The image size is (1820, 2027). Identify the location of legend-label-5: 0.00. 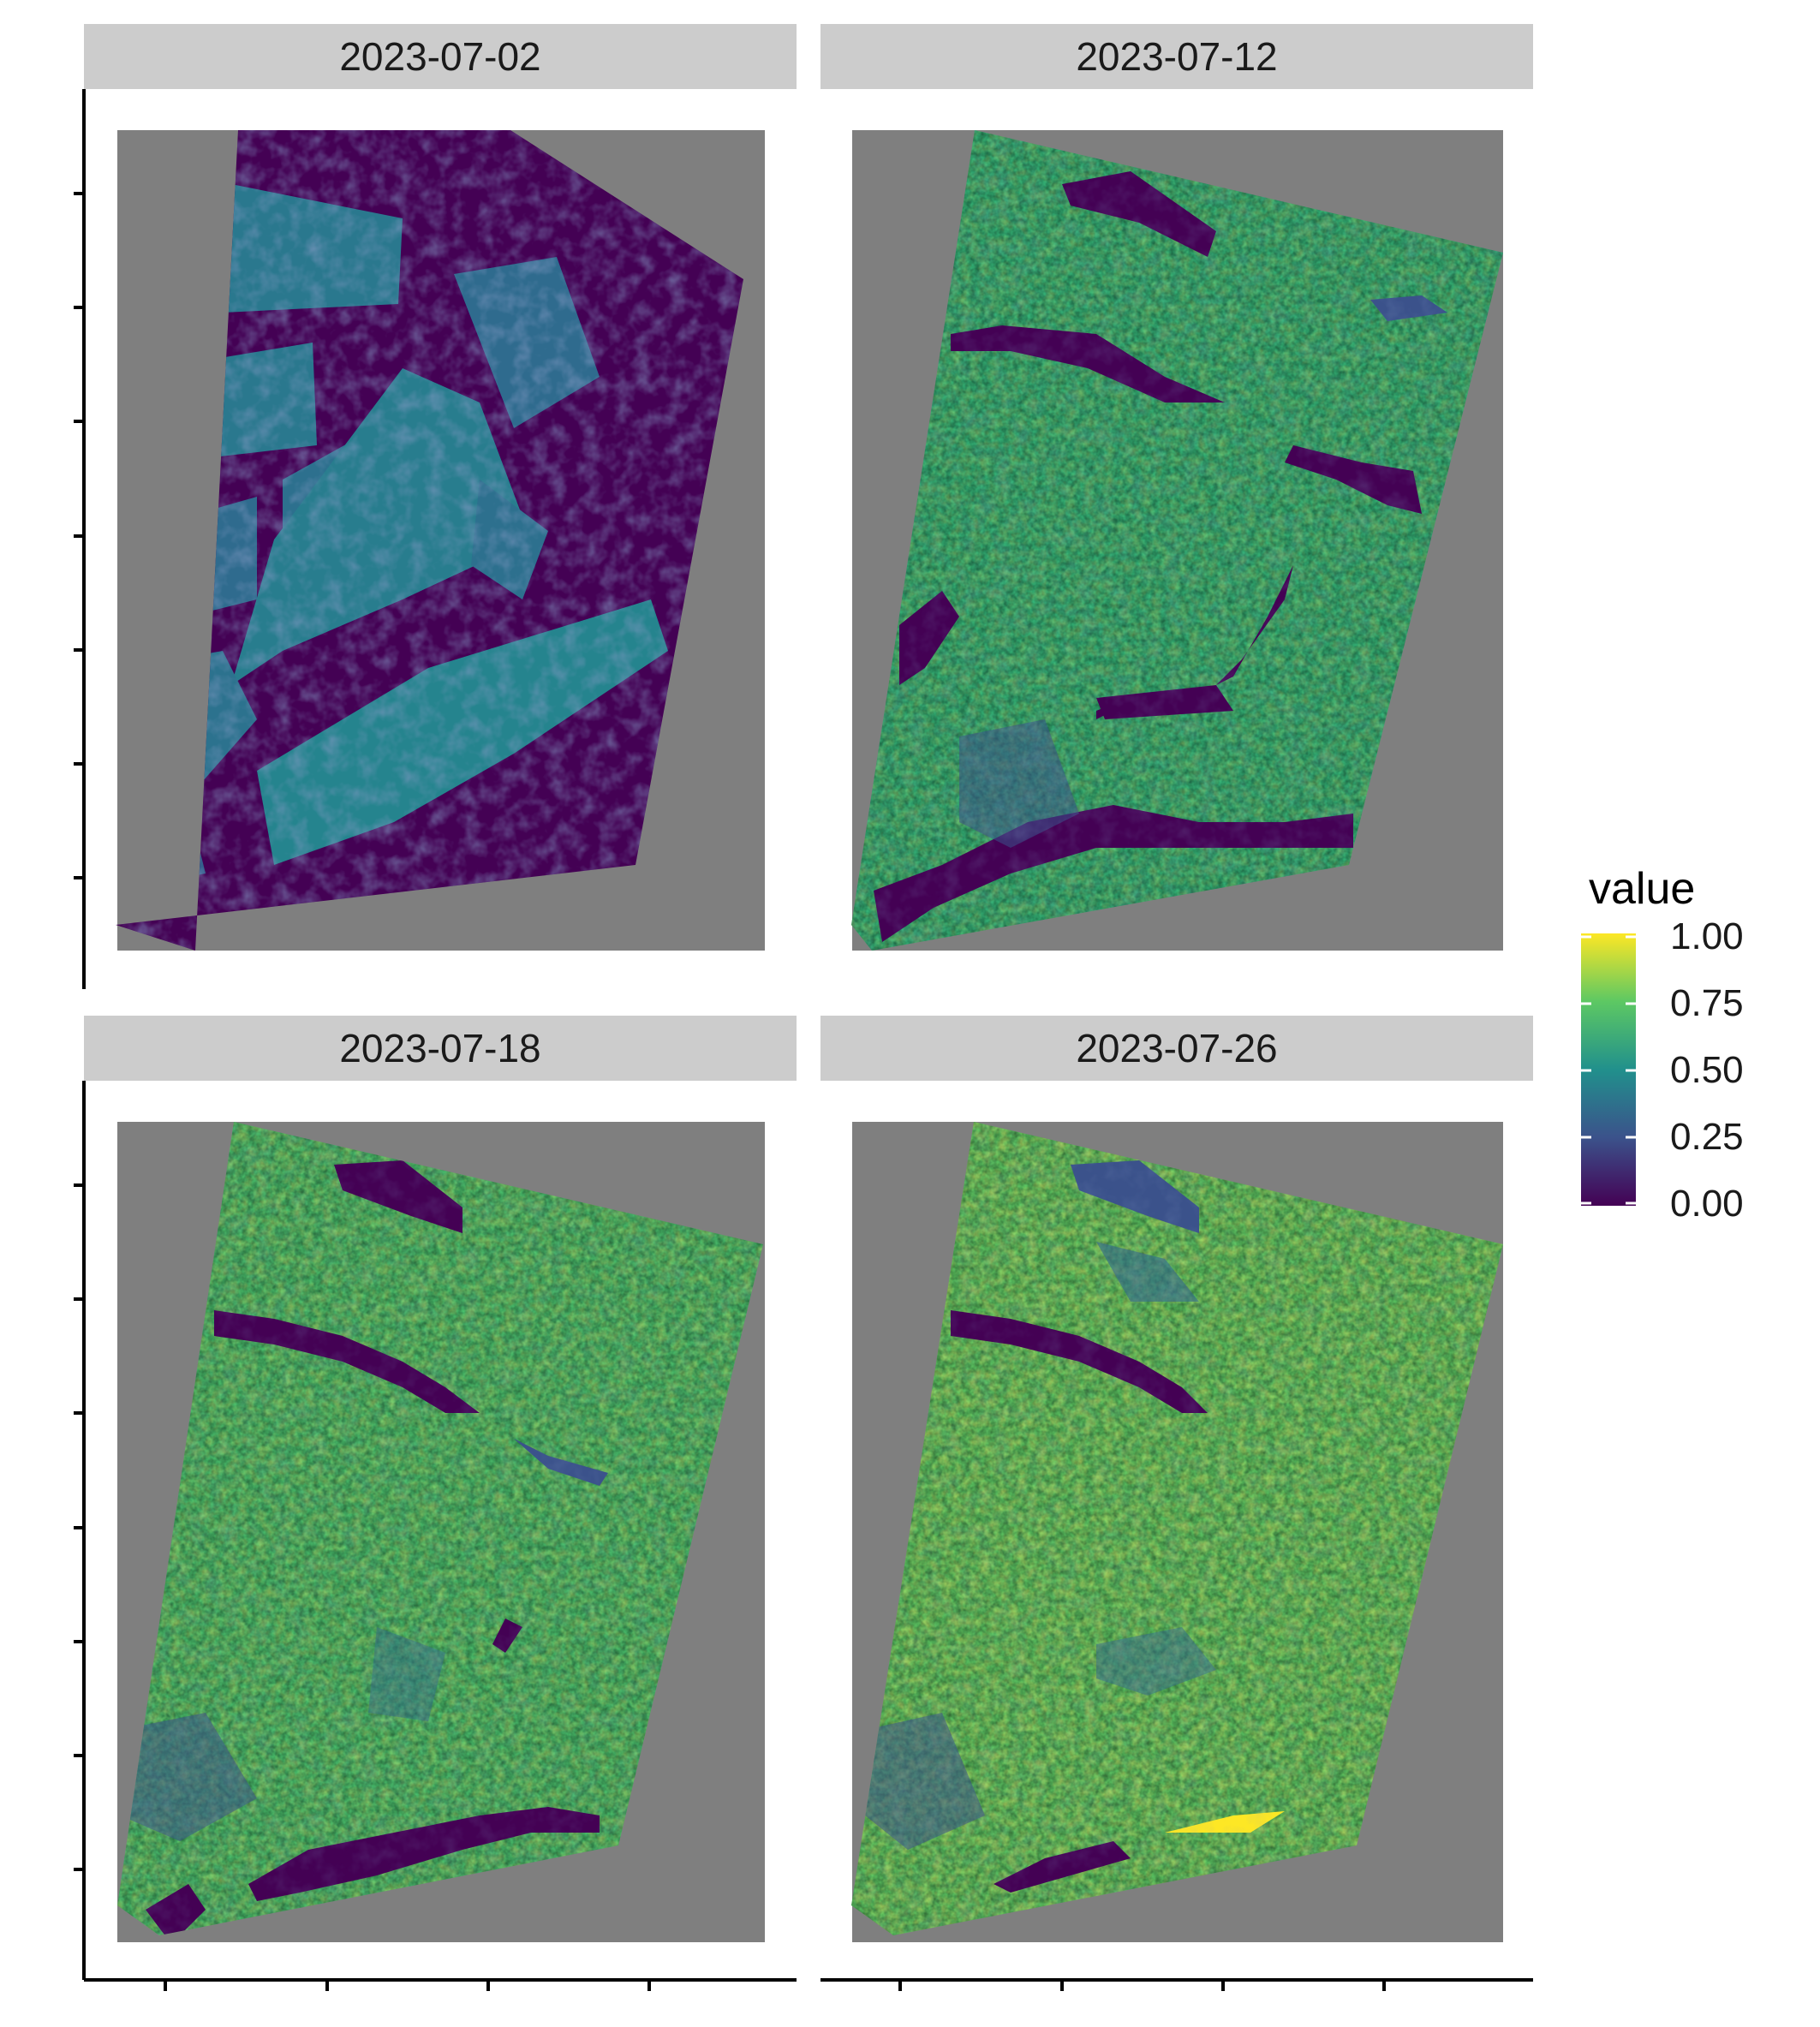
(1707, 1204).